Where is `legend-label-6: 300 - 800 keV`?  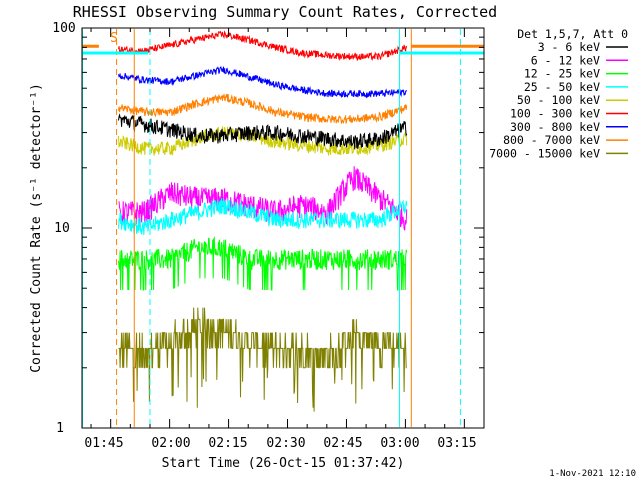 legend-label-6: 300 - 800 keV is located at coordinates (555, 127).